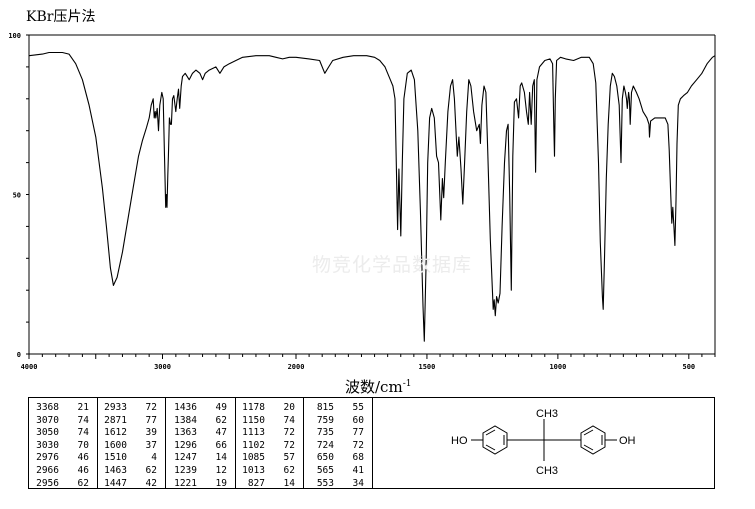 The width and height of the screenshot is (755, 509). What do you see at coordinates (200, 484) in the screenshot?
I see `peak-table-row: 1221 19` at bounding box center [200, 484].